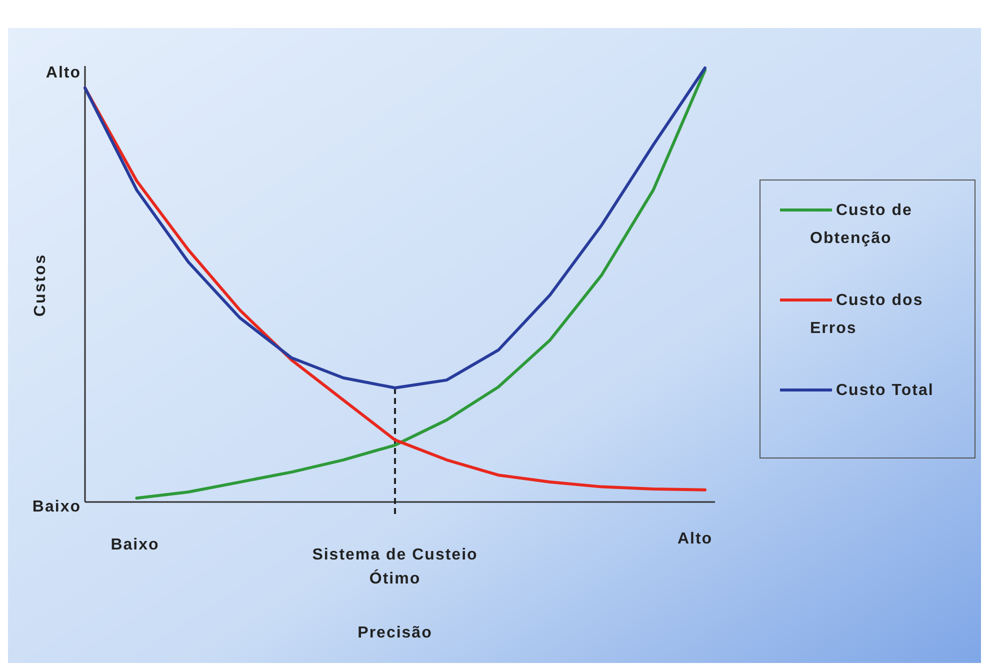 The width and height of the screenshot is (989, 671). What do you see at coordinates (885, 390) in the screenshot?
I see `legend-label: Custo Total` at bounding box center [885, 390].